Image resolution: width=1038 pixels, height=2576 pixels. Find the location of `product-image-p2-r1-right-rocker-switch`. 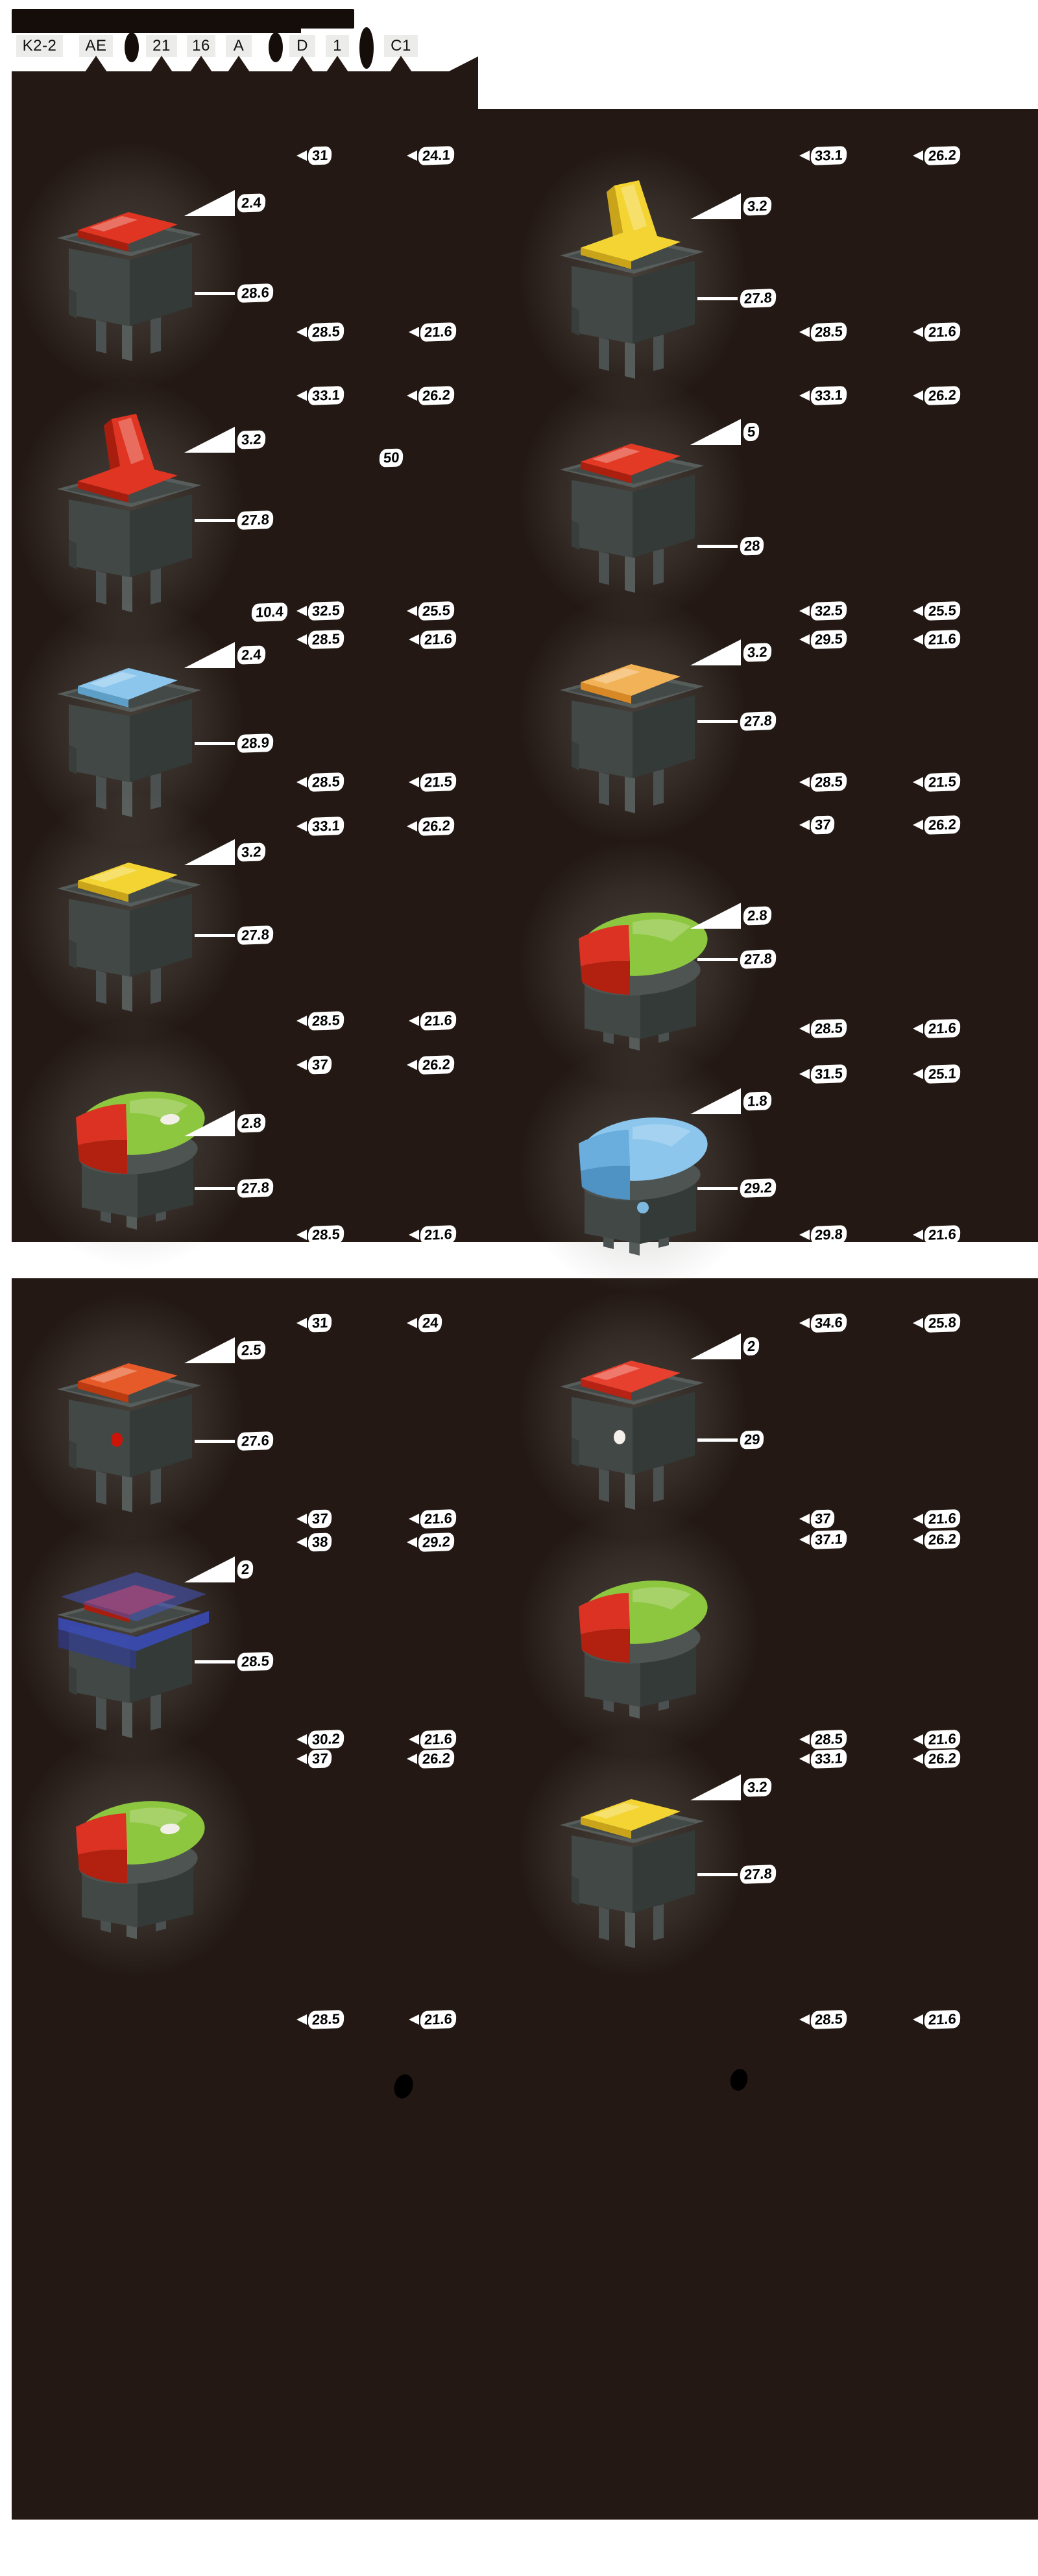

product-image-p2-r1-right-rocker-switch is located at coordinates (632, 1411).